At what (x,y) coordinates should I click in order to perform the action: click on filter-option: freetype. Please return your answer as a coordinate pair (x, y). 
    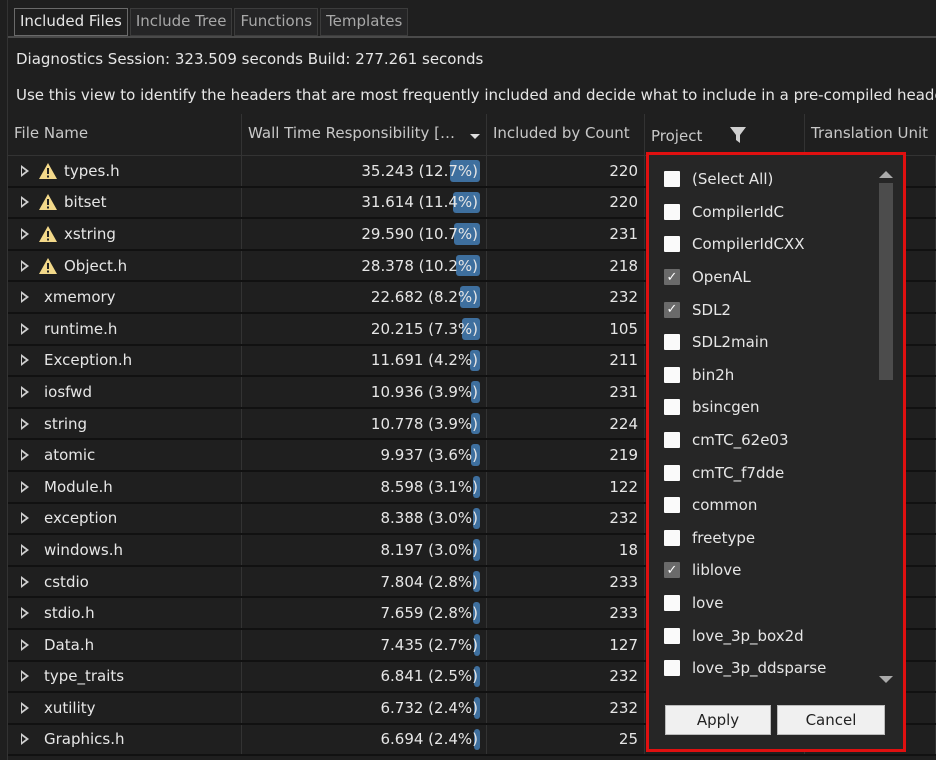
    Looking at the image, I should click on (764, 538).